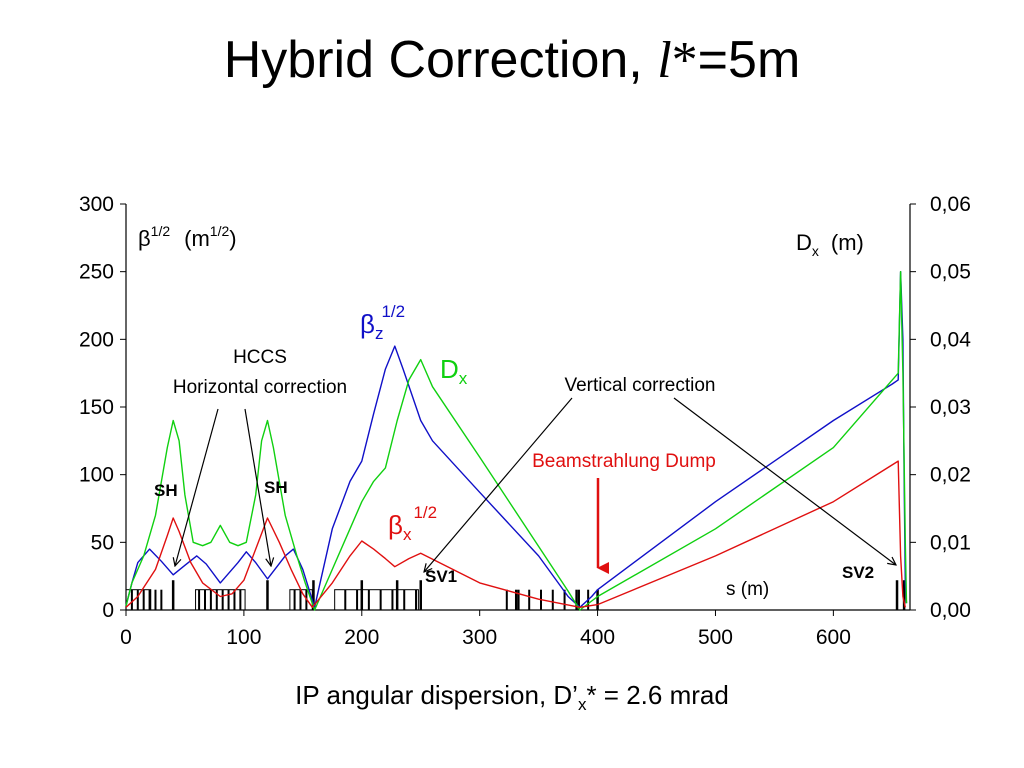  I want to click on lattice-elements, so click(515, 595).